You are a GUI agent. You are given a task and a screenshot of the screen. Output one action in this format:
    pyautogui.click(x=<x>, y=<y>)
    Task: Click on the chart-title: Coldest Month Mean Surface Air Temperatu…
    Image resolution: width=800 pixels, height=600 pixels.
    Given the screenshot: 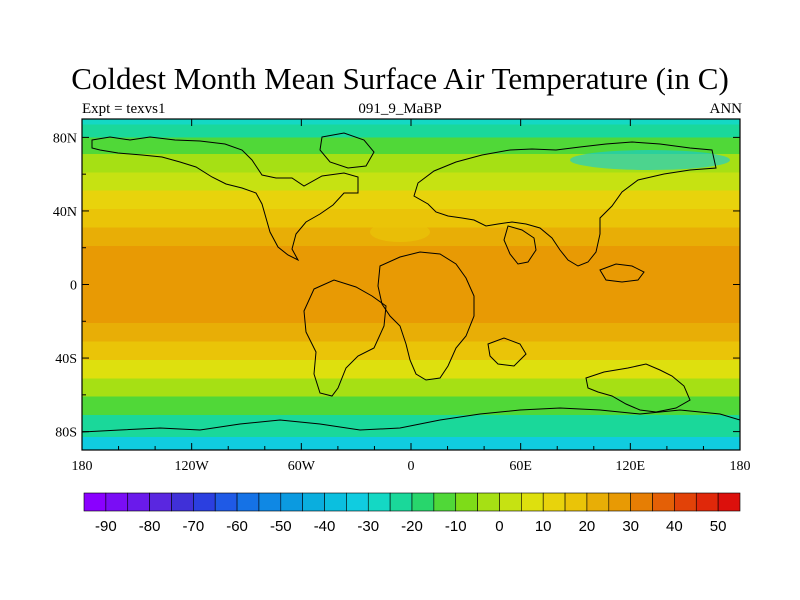 What is the action you would take?
    pyautogui.click(x=400, y=78)
    